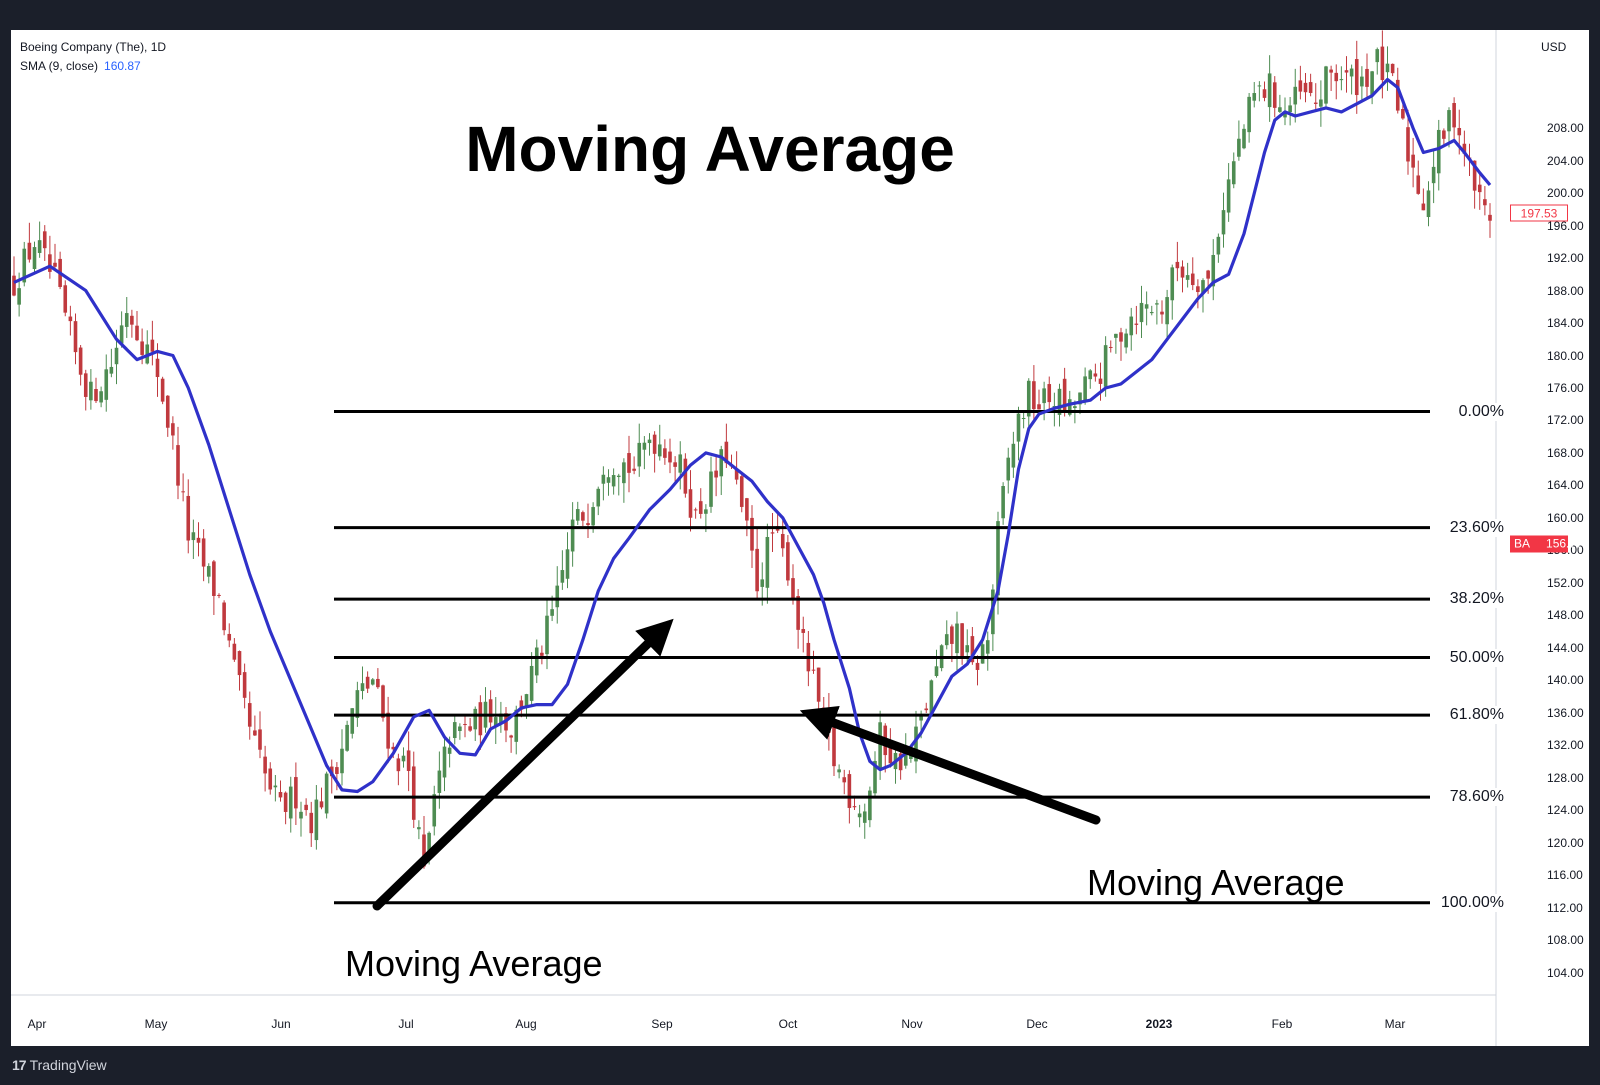  I want to click on symbol-price: 156.77, so click(1564, 543).